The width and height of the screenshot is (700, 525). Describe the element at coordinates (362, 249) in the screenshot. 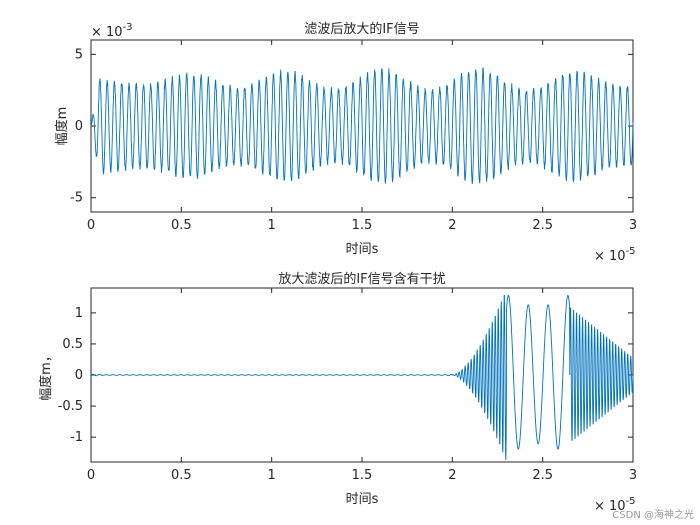

I see `axes-top-xlabel: 时间s` at that location.